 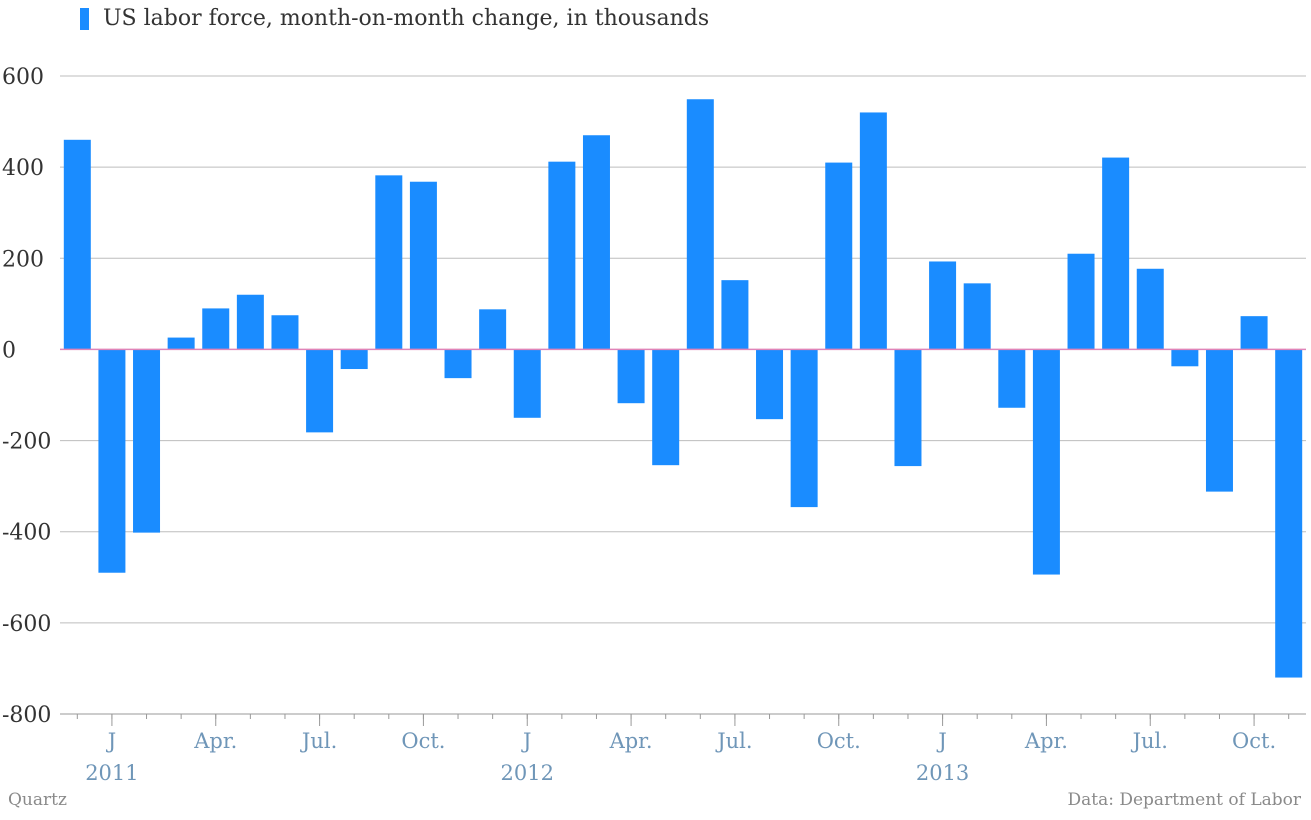 I want to click on x-year-label: 2013, so click(x=942, y=773).